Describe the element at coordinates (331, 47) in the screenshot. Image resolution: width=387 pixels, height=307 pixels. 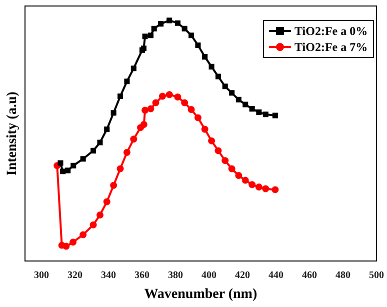
I see `legend-label: TiO2:Fe a 7%` at that location.